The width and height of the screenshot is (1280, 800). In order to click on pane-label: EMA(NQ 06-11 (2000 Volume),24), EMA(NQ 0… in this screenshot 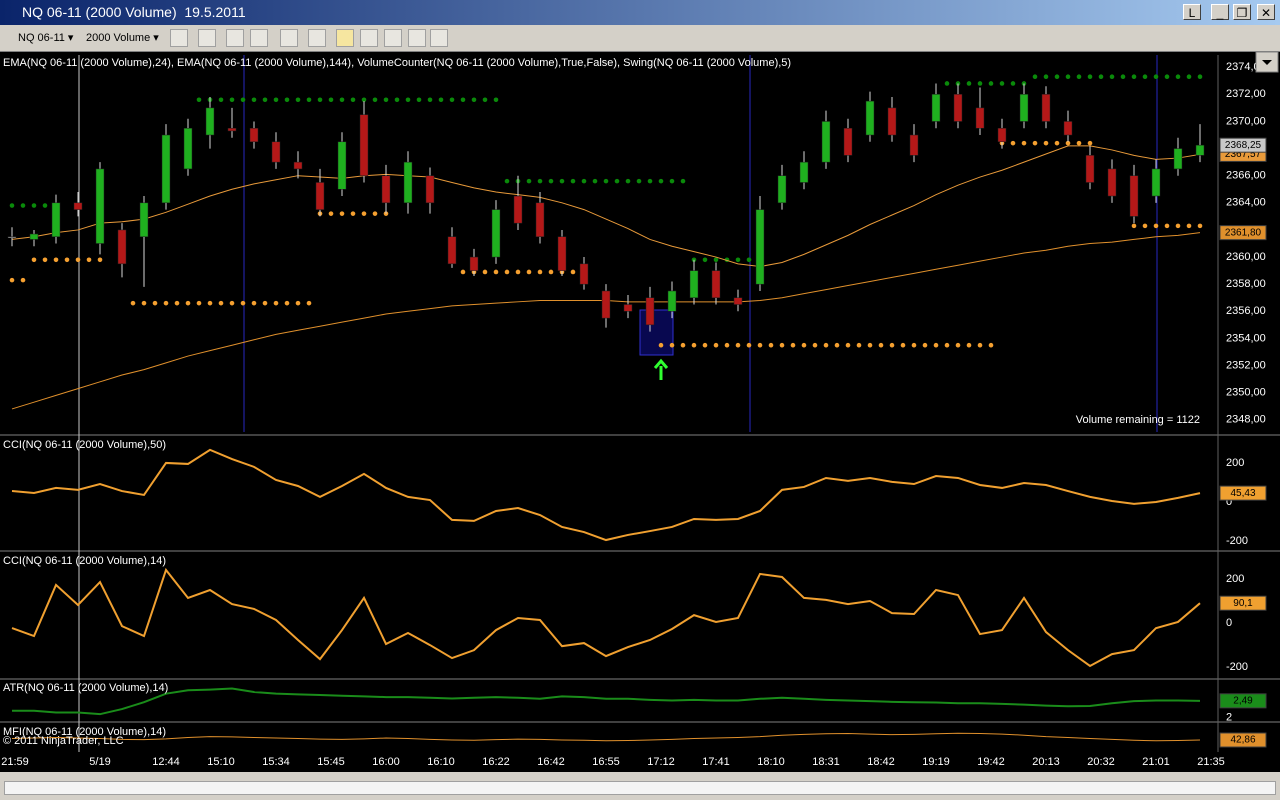, I will do `click(397, 63)`.